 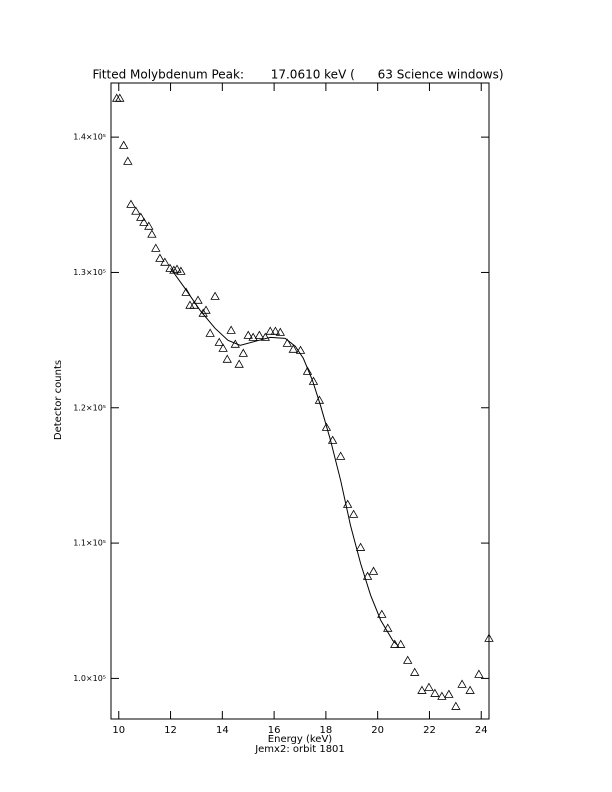 What do you see at coordinates (89, 407) in the screenshot?
I see `y-tick-label: 1.2×10⁵` at bounding box center [89, 407].